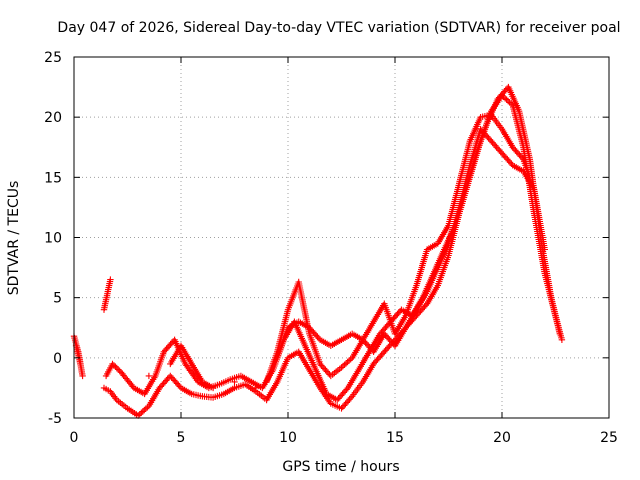 The image size is (640, 480). What do you see at coordinates (57, 359) in the screenshot?
I see `y-tick-label: 0` at bounding box center [57, 359].